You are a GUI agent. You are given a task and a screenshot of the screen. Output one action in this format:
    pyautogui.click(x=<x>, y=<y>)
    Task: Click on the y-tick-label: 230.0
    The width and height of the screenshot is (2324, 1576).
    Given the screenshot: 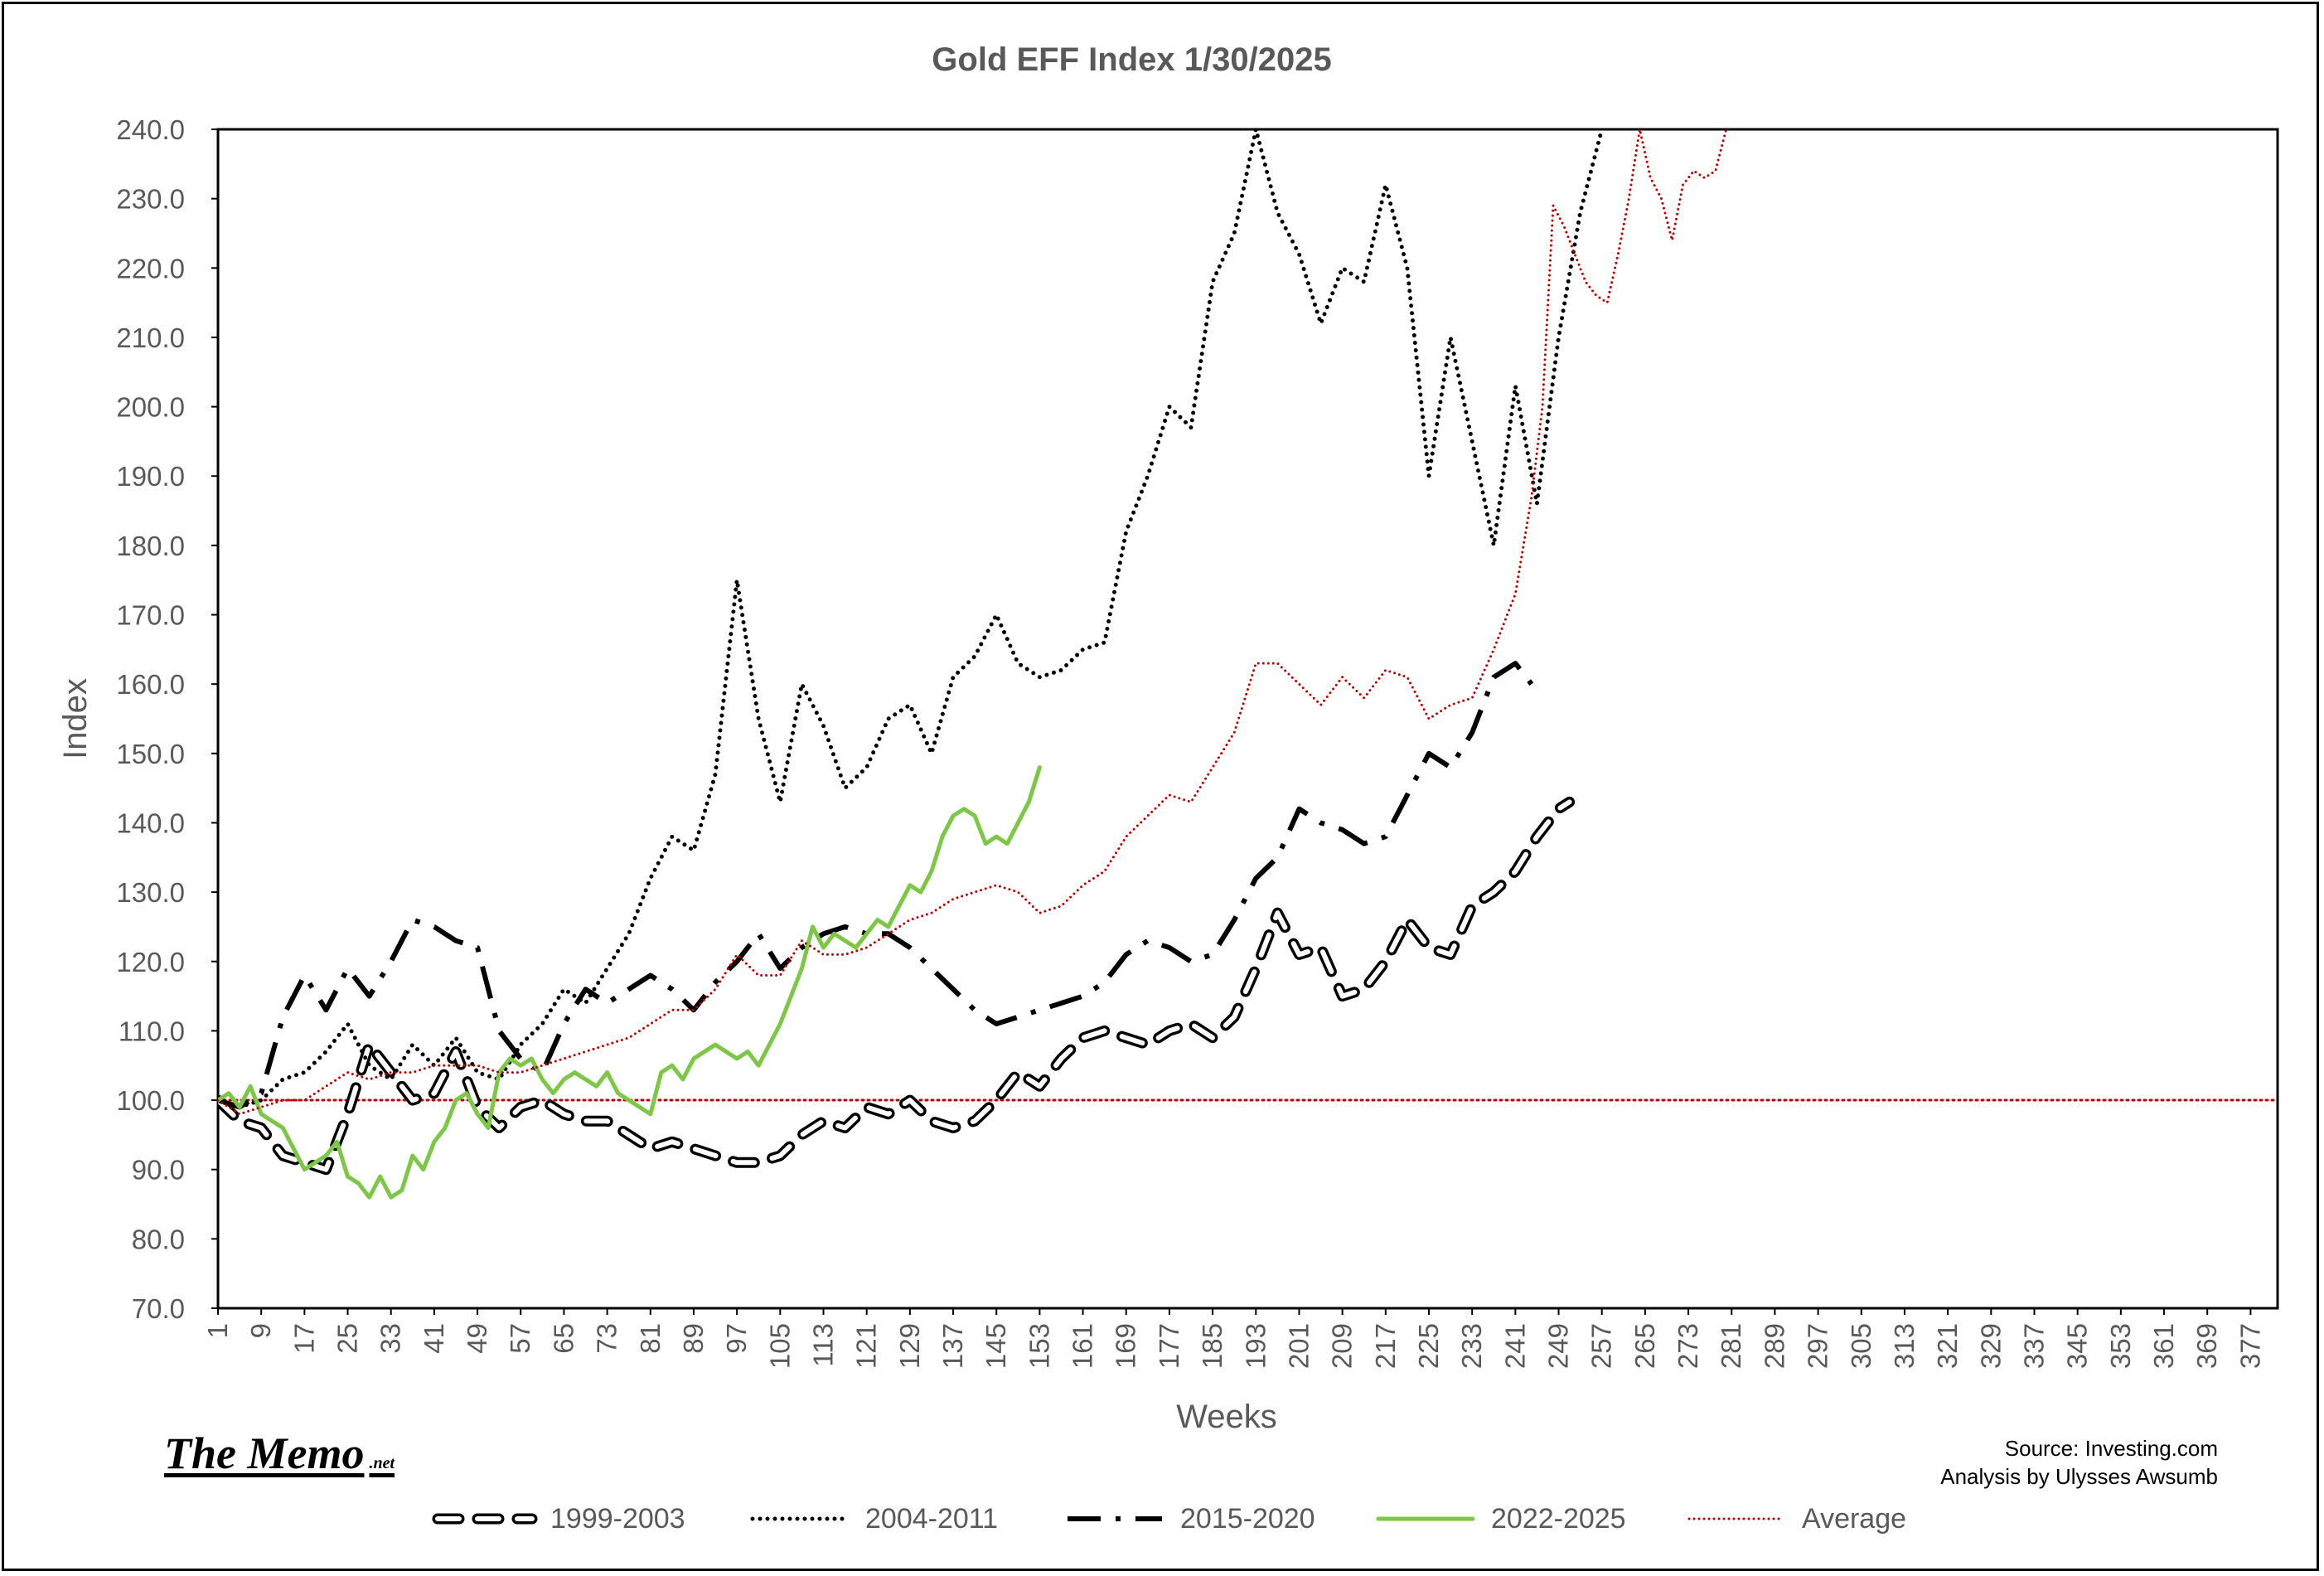 What is the action you would take?
    pyautogui.click(x=150, y=199)
    